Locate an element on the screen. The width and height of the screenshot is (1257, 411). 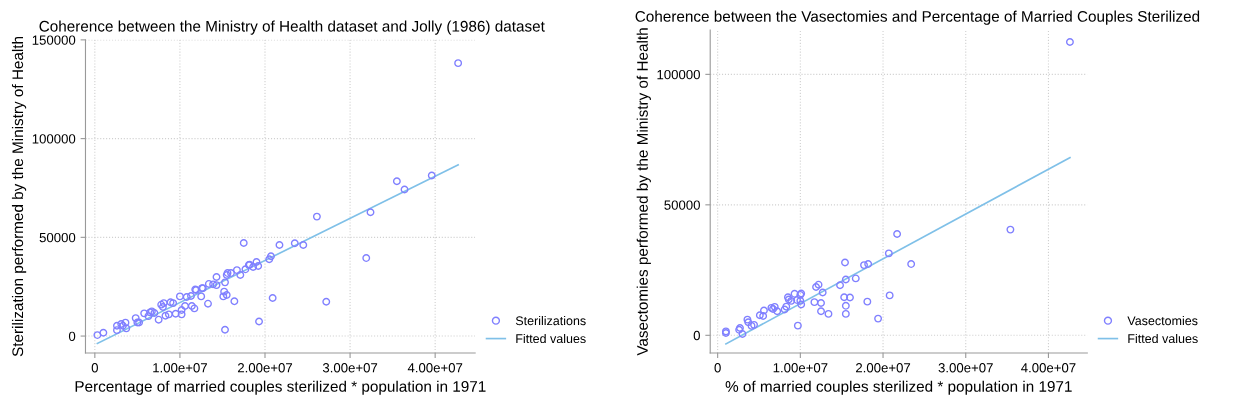
y-axis-title: Vasectomies performed by the Ministry of Health is located at coordinates (643, 192).